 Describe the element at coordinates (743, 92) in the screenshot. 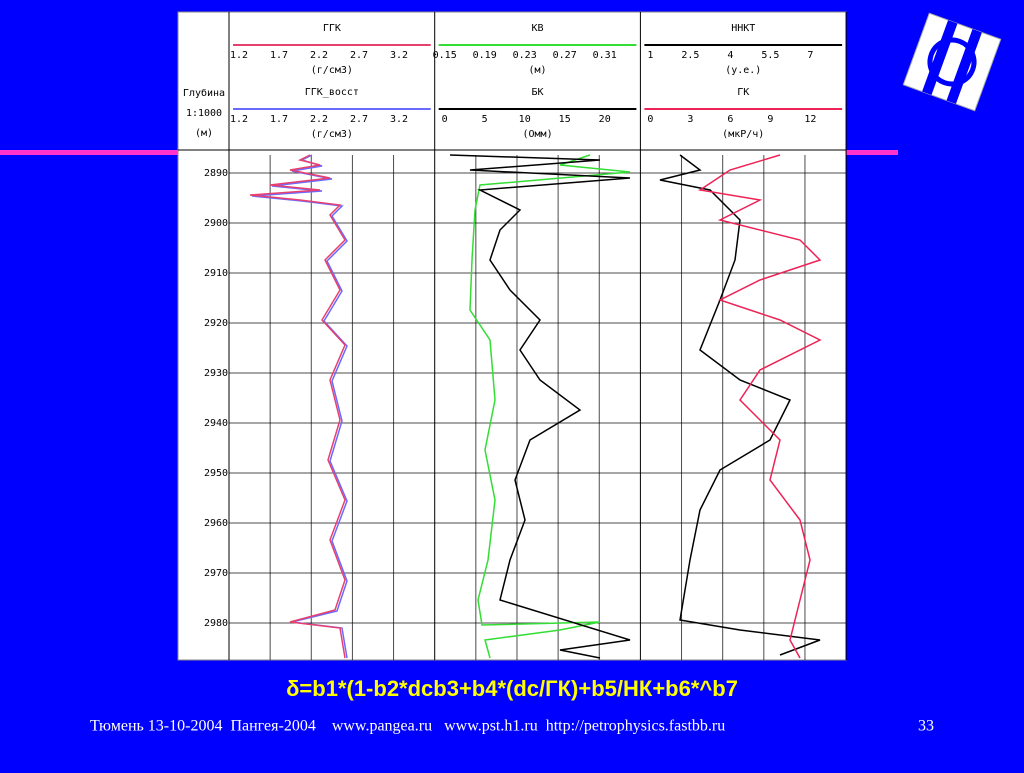

I see `curve-name: ГК` at that location.